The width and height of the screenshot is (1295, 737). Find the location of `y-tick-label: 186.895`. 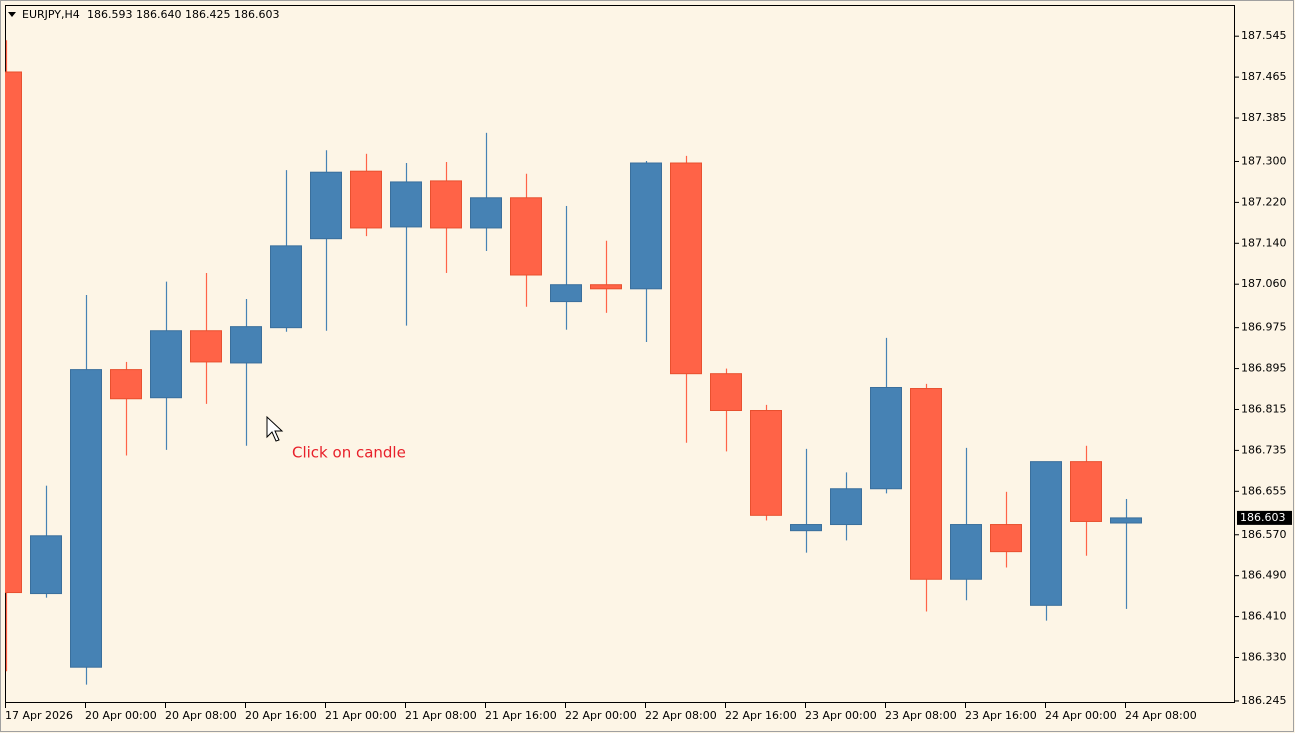

y-tick-label: 186.895 is located at coordinates (1264, 368).